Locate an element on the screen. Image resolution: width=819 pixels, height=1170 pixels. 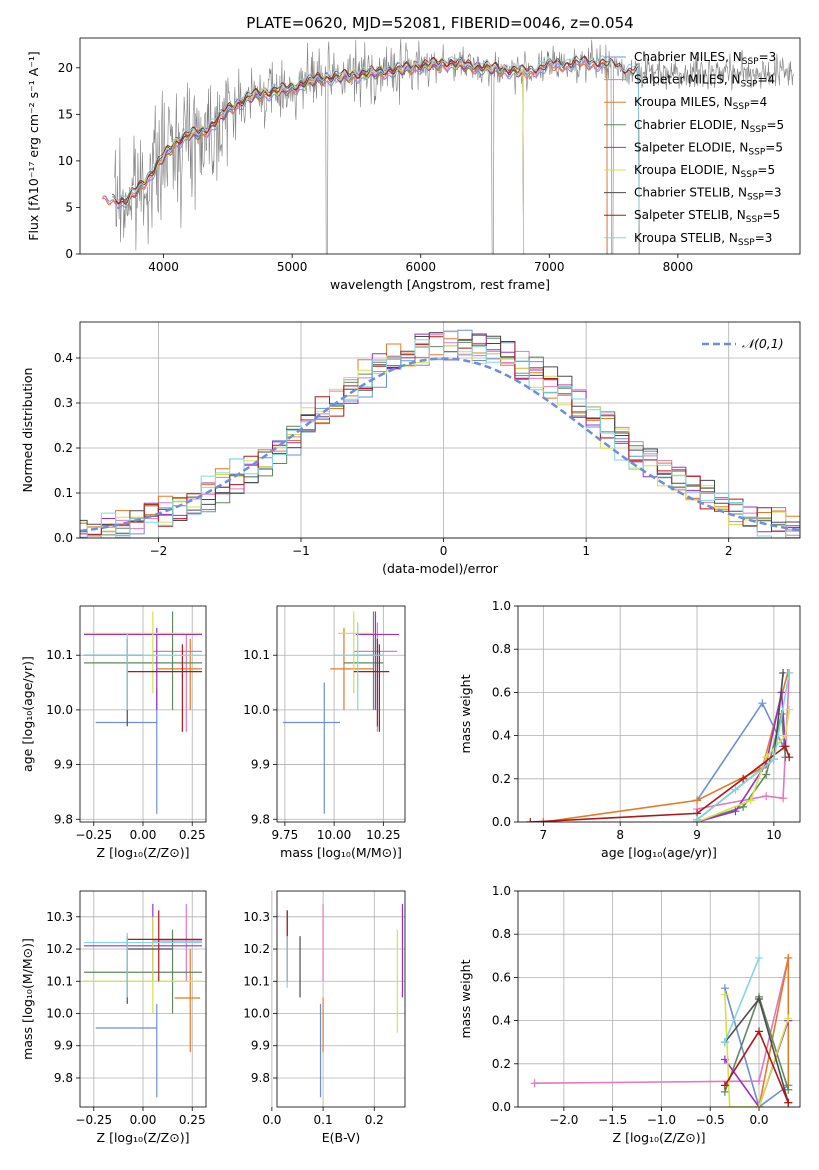
x-tick-label: 8 is located at coordinates (620, 835).